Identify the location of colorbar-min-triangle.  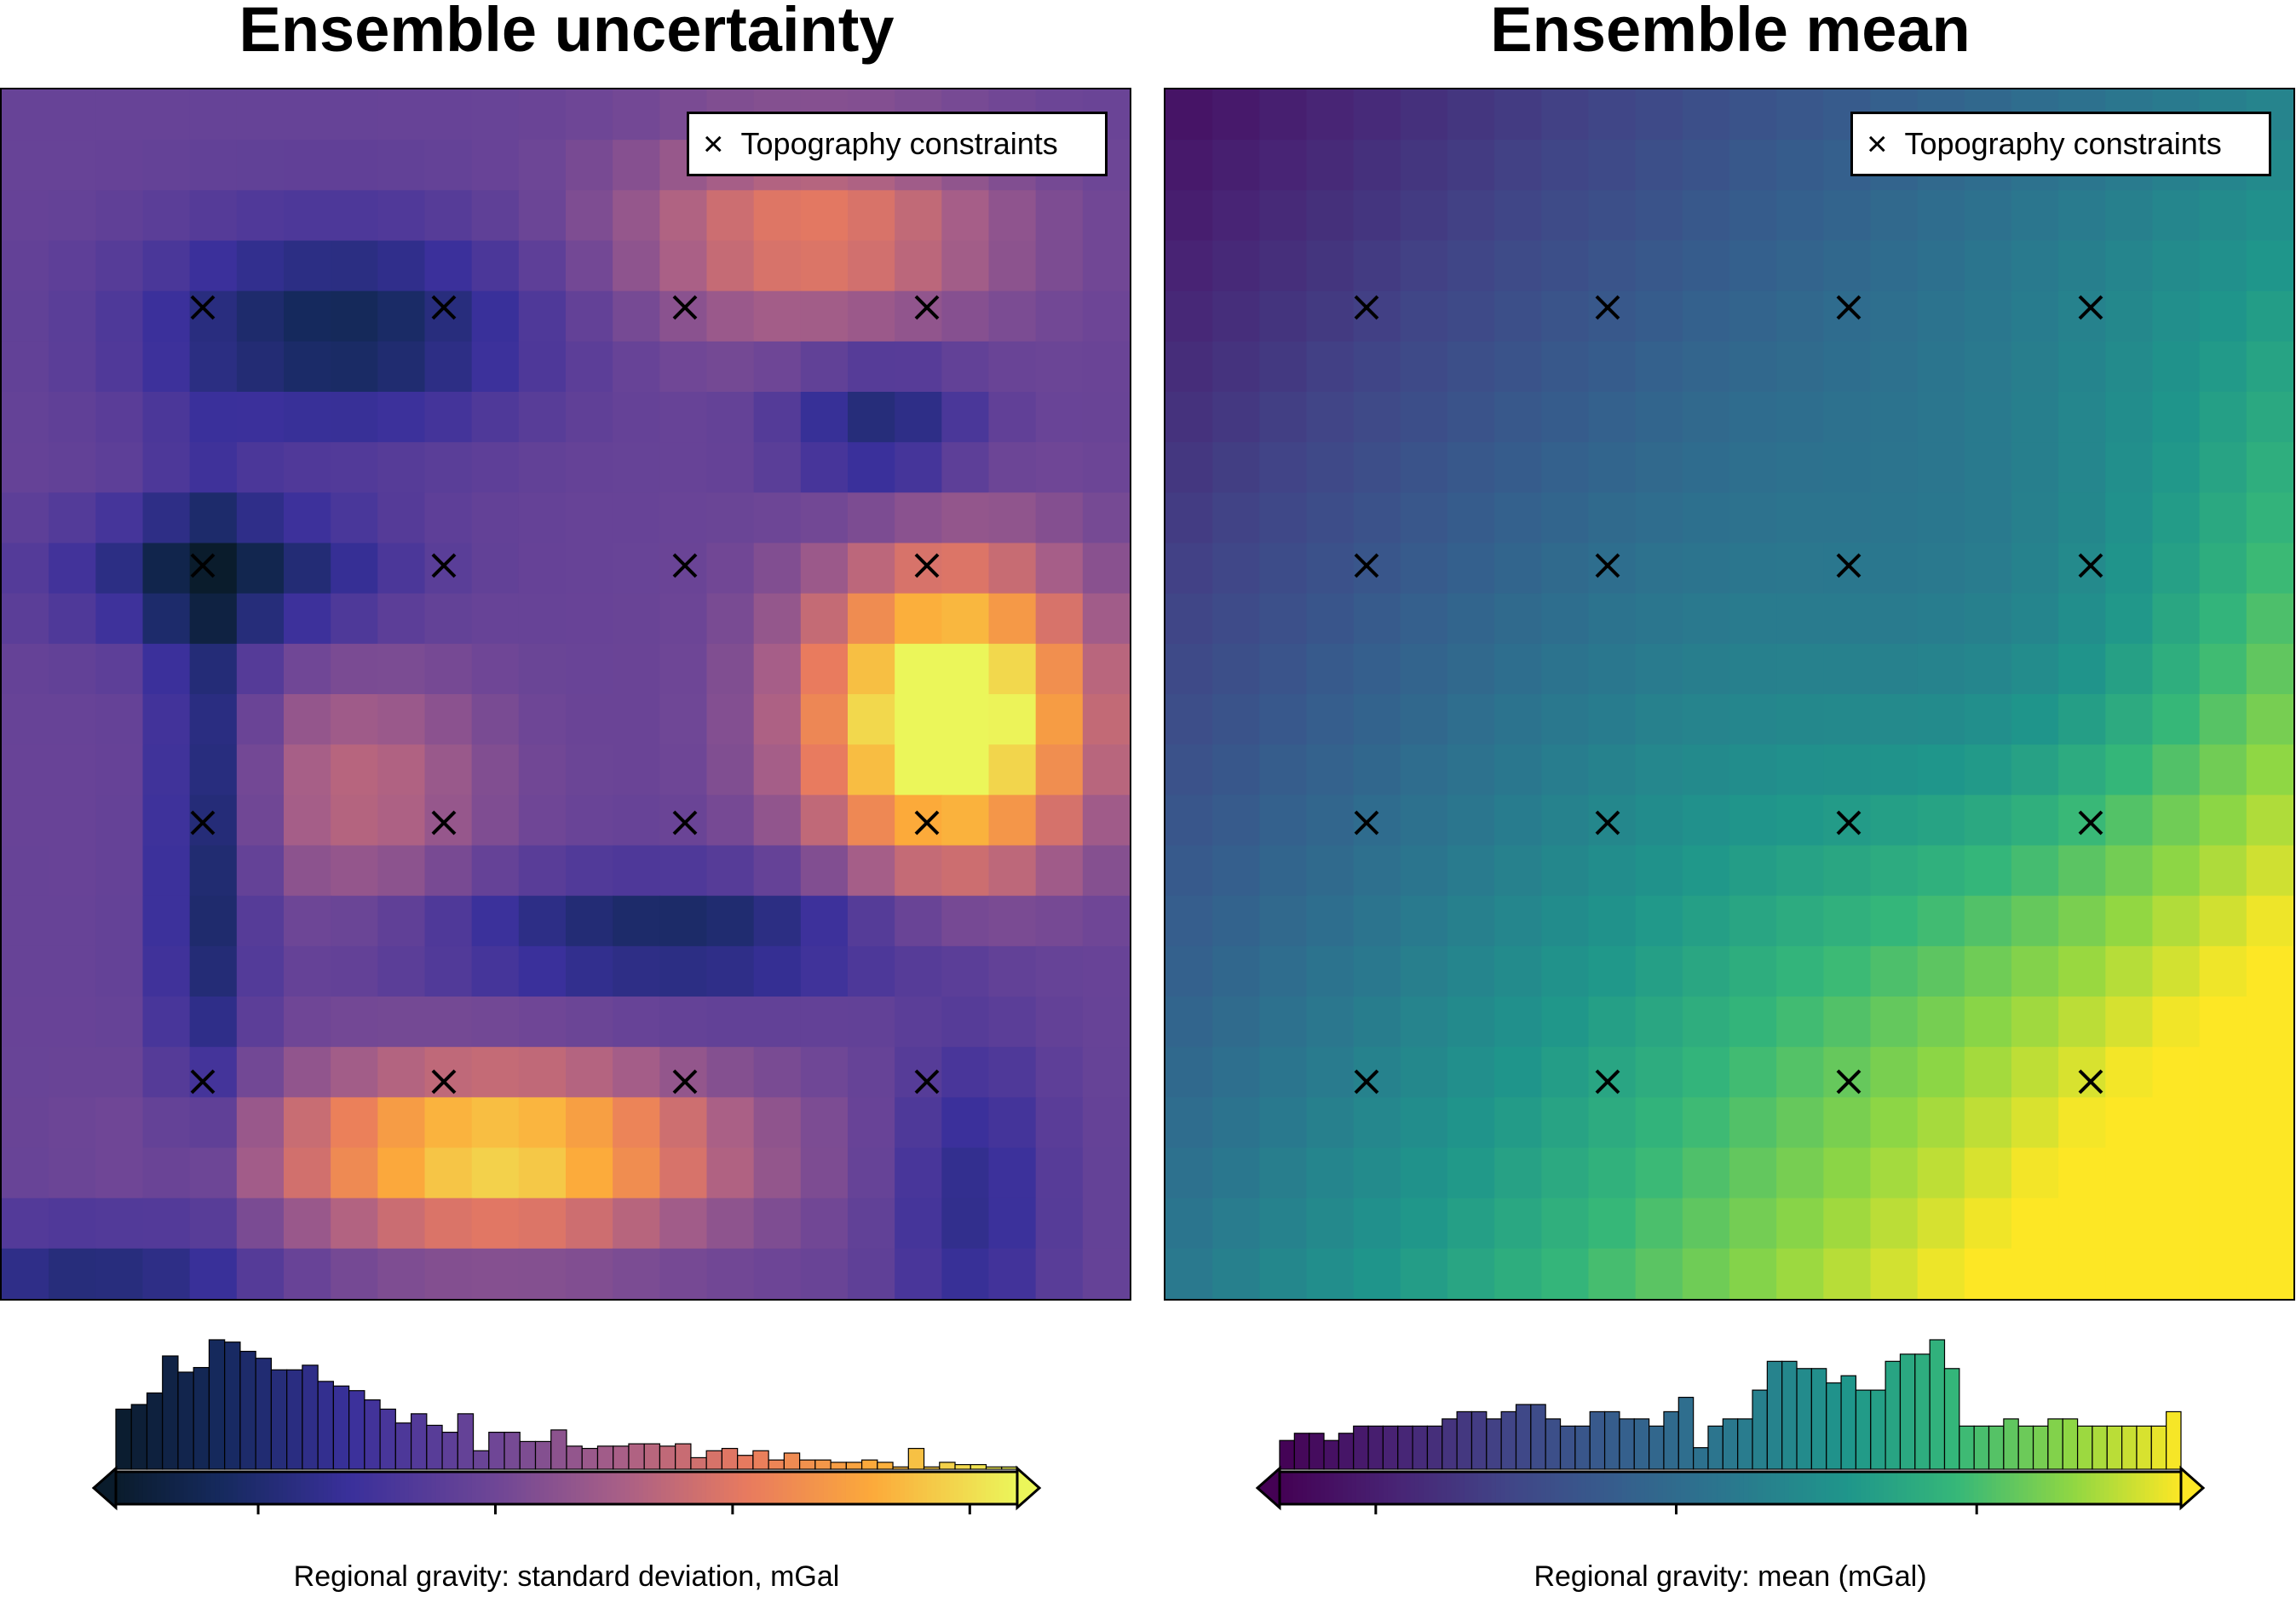
(1268, 1488).